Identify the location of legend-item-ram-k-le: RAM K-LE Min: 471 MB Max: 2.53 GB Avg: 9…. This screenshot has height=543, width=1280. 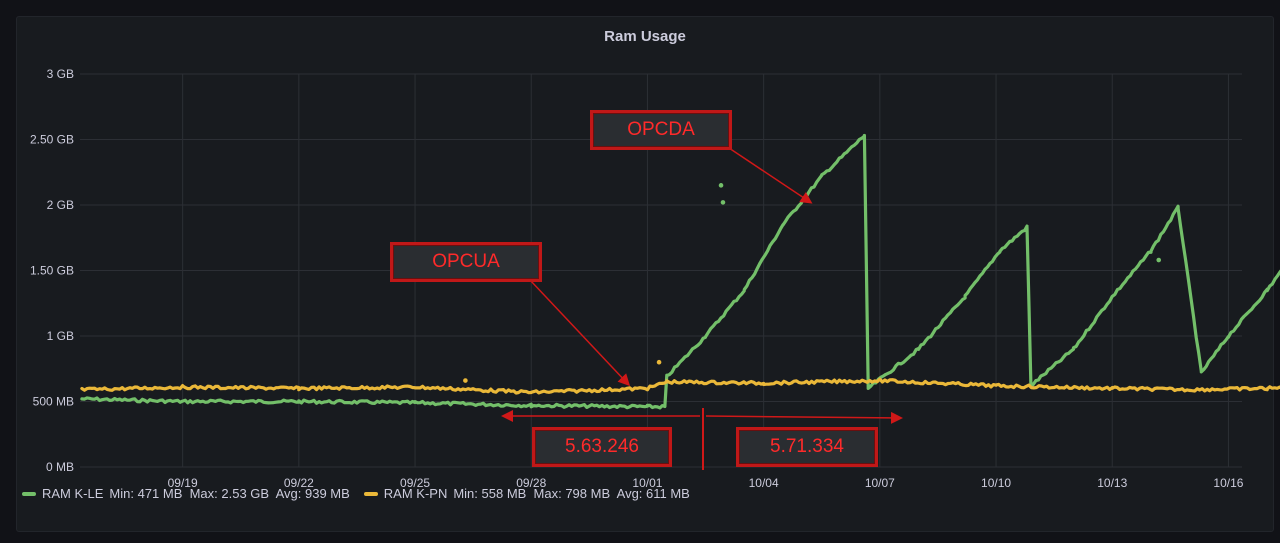
(186, 493).